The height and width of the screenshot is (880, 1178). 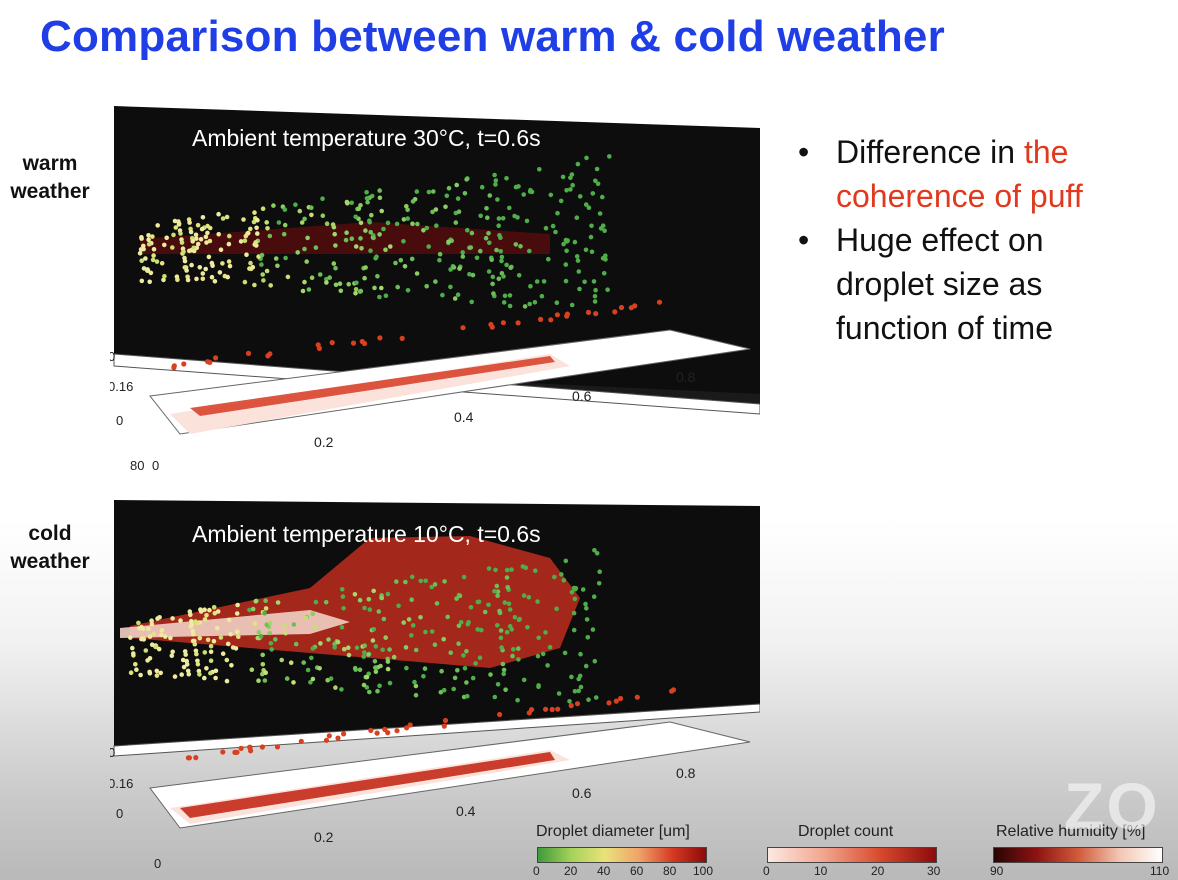 What do you see at coordinates (1081, 832) in the screenshot?
I see `legend-relative-humidity: Relative humidity [%]` at bounding box center [1081, 832].